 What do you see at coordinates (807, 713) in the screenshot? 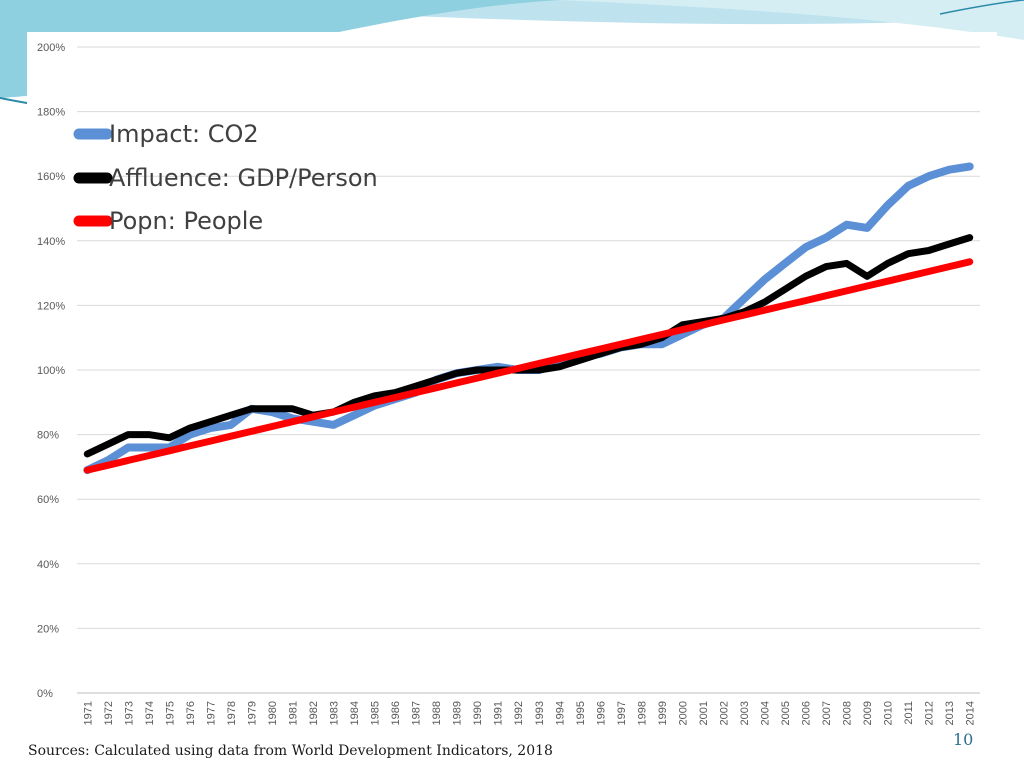
I see `x-tick-label: 2006` at bounding box center [807, 713].